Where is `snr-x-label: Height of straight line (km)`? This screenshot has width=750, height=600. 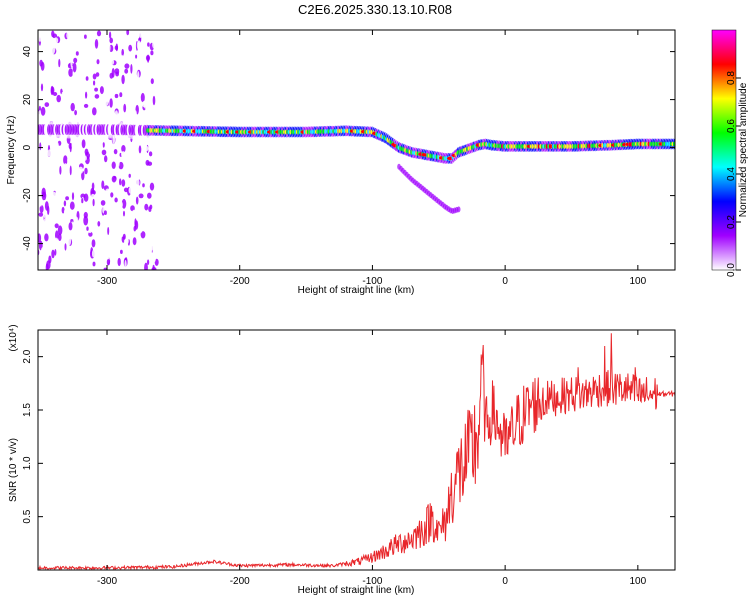 snr-x-label: Height of straight line (km) is located at coordinates (356, 590).